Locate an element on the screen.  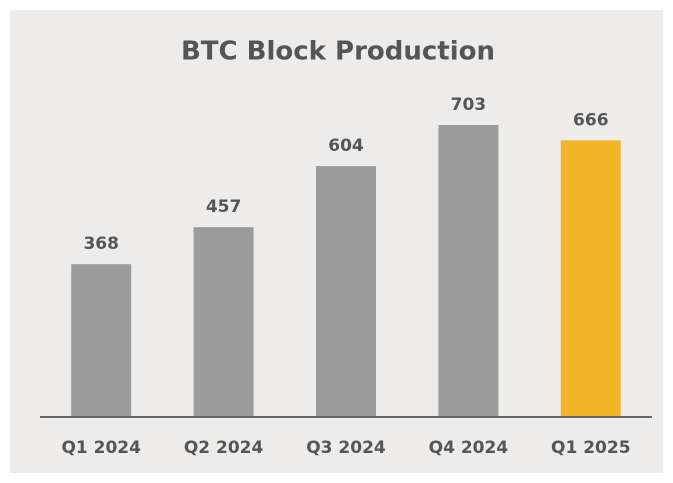
x-tick-label: Q2 2024 is located at coordinates (224, 448).